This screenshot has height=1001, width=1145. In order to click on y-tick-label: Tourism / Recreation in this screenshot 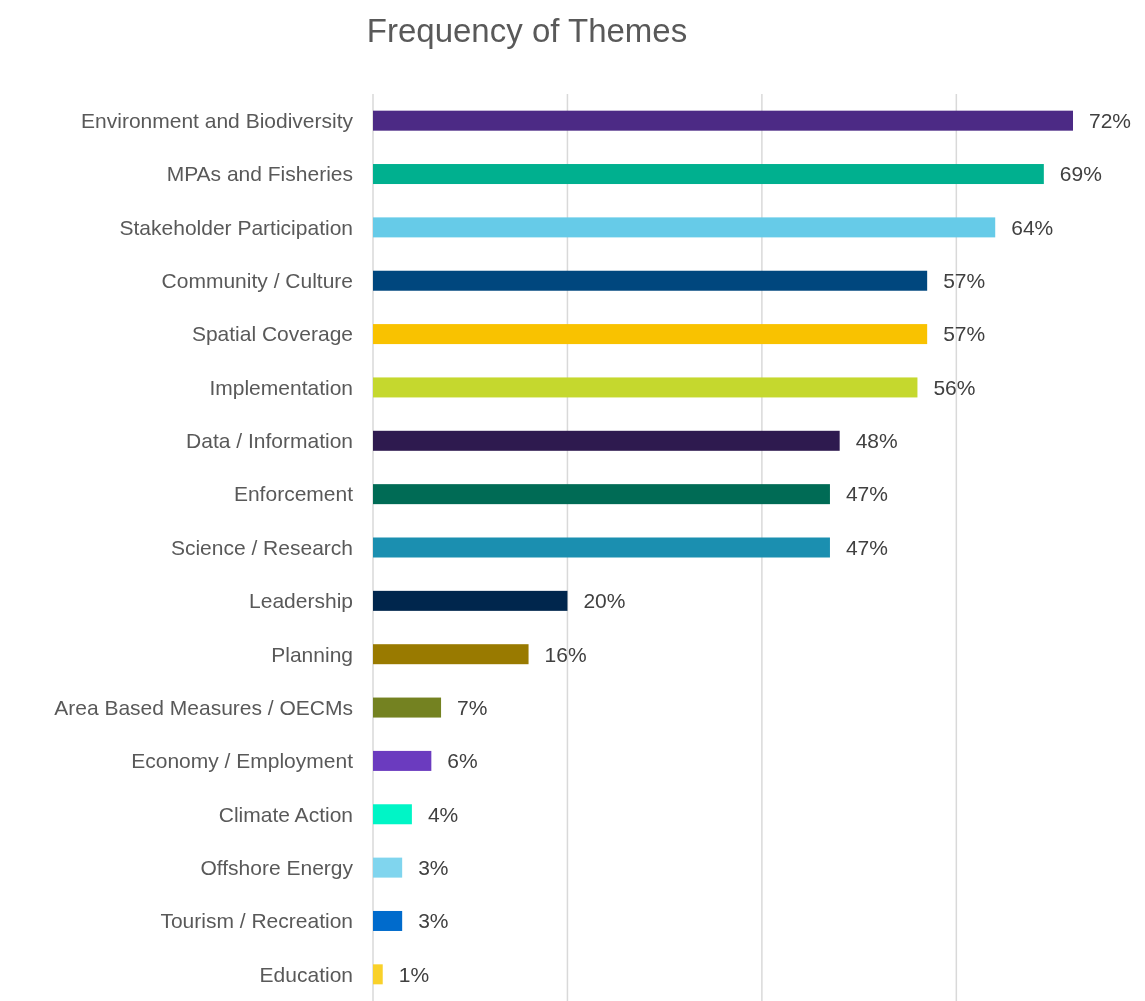, I will do `click(256, 921)`.